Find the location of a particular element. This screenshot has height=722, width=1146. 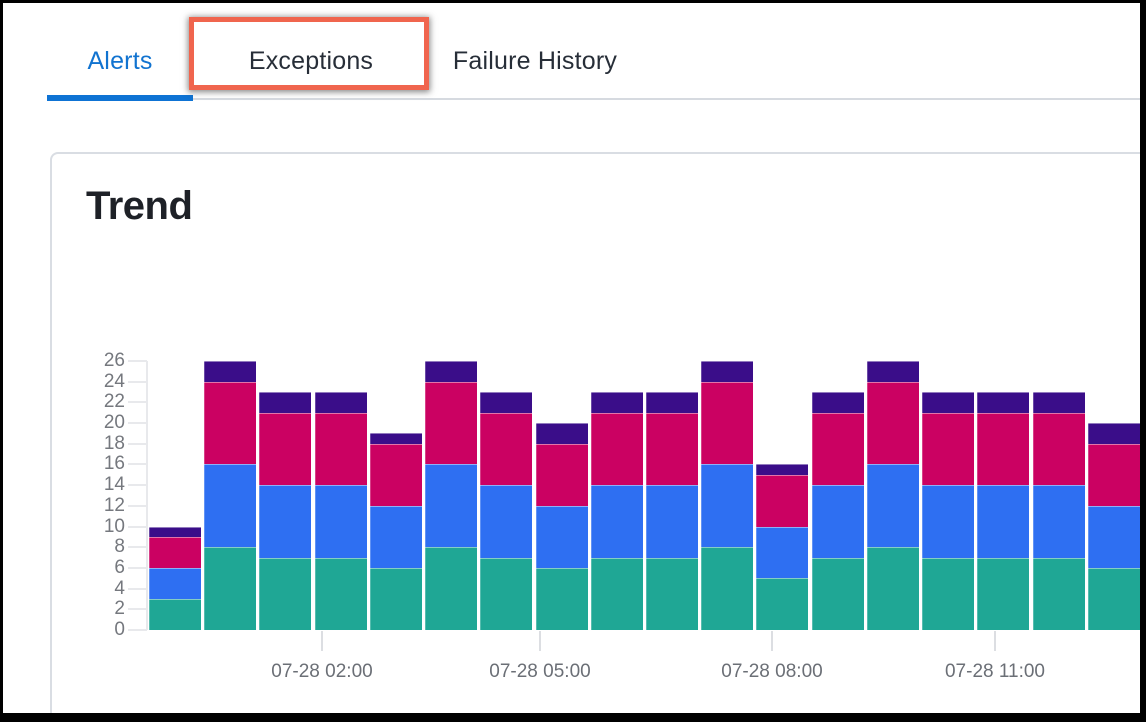

tab-failure-history-label: Failure History is located at coordinates (535, 60).